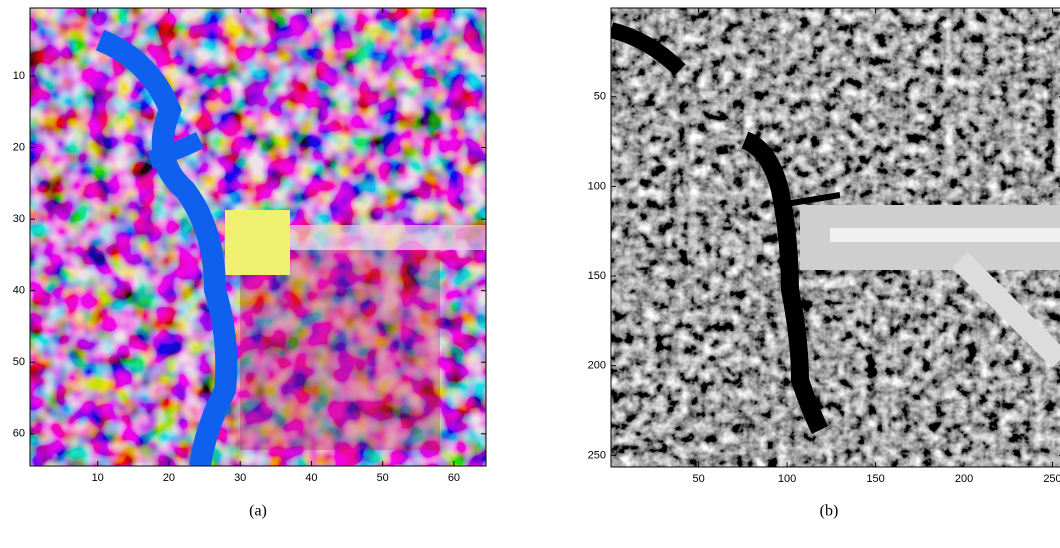 The height and width of the screenshot is (548, 1060). Describe the element at coordinates (454, 478) in the screenshot. I see `x-tick-label: 60` at that location.